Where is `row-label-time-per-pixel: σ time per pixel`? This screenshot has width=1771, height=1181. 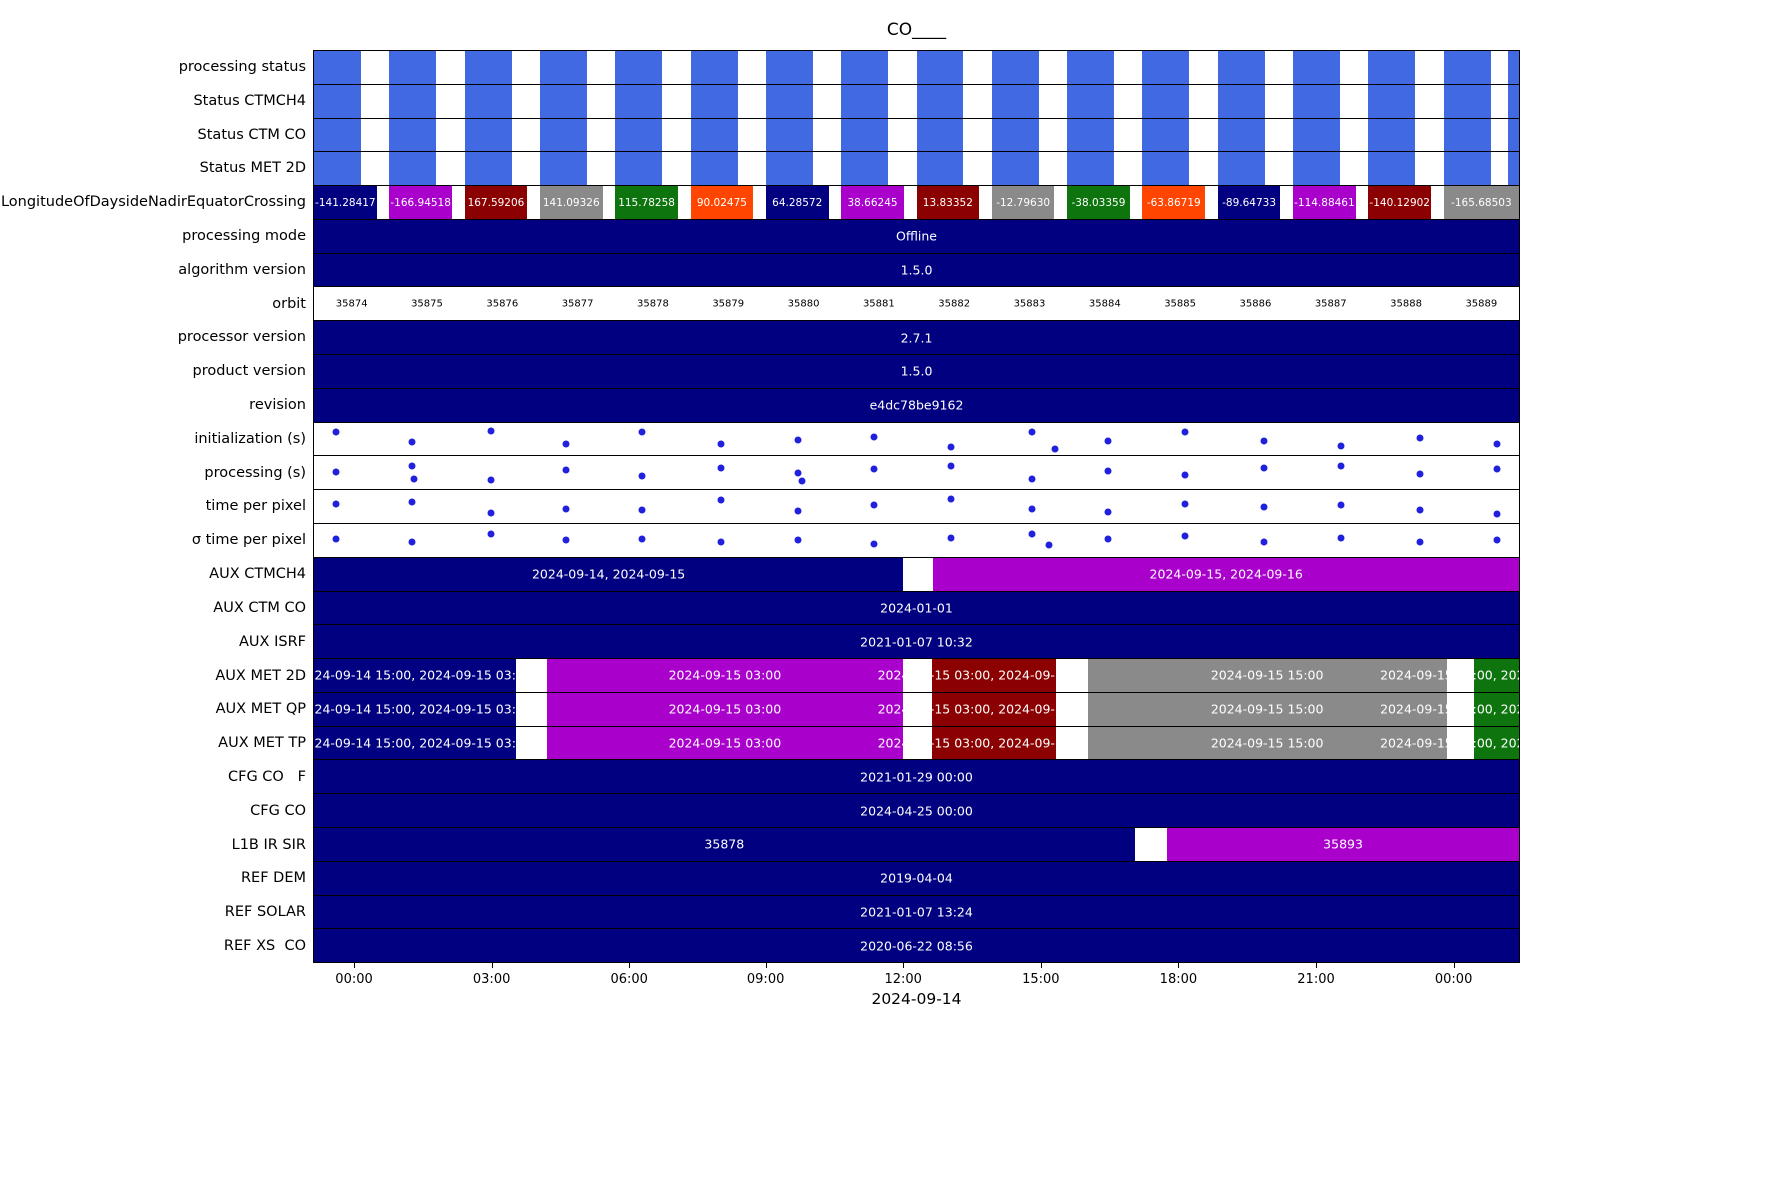 row-label-time-per-pixel: σ time per pixel is located at coordinates (248, 540).